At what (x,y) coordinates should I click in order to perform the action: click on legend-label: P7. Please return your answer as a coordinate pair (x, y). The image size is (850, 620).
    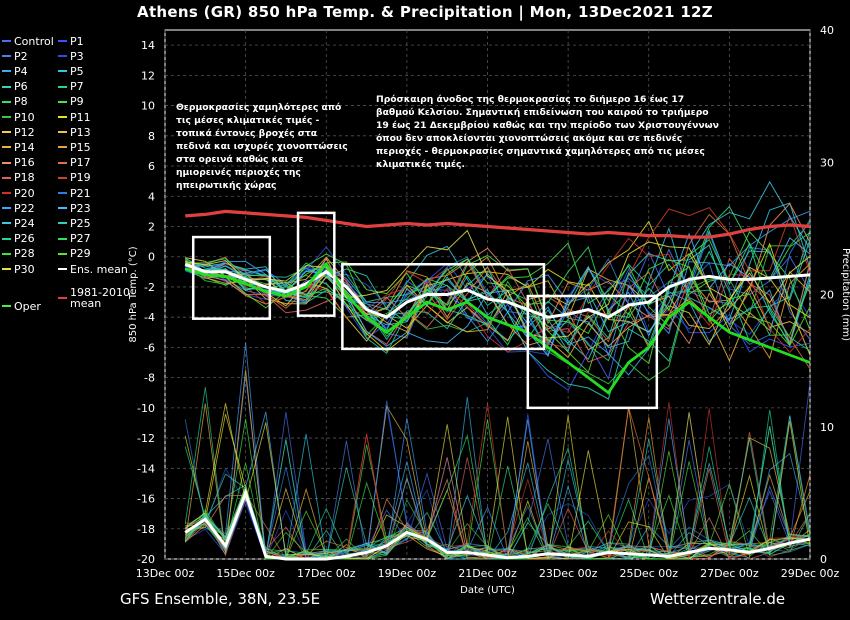
    Looking at the image, I should click on (77, 87).